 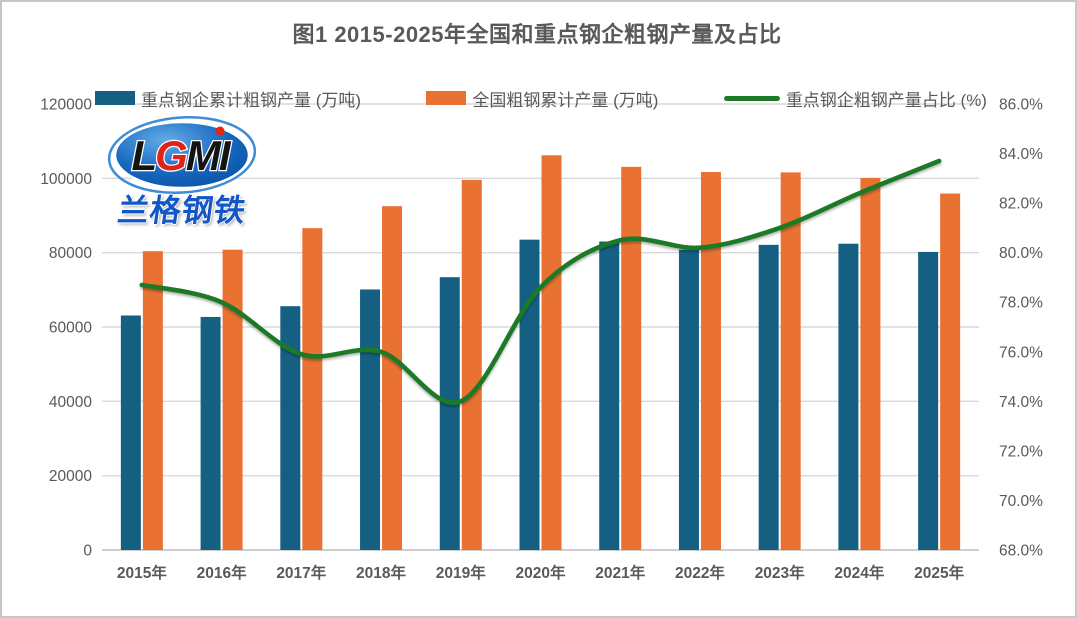 I want to click on lgmi-logo-subtext: 兰格钢铁, so click(x=182, y=210).